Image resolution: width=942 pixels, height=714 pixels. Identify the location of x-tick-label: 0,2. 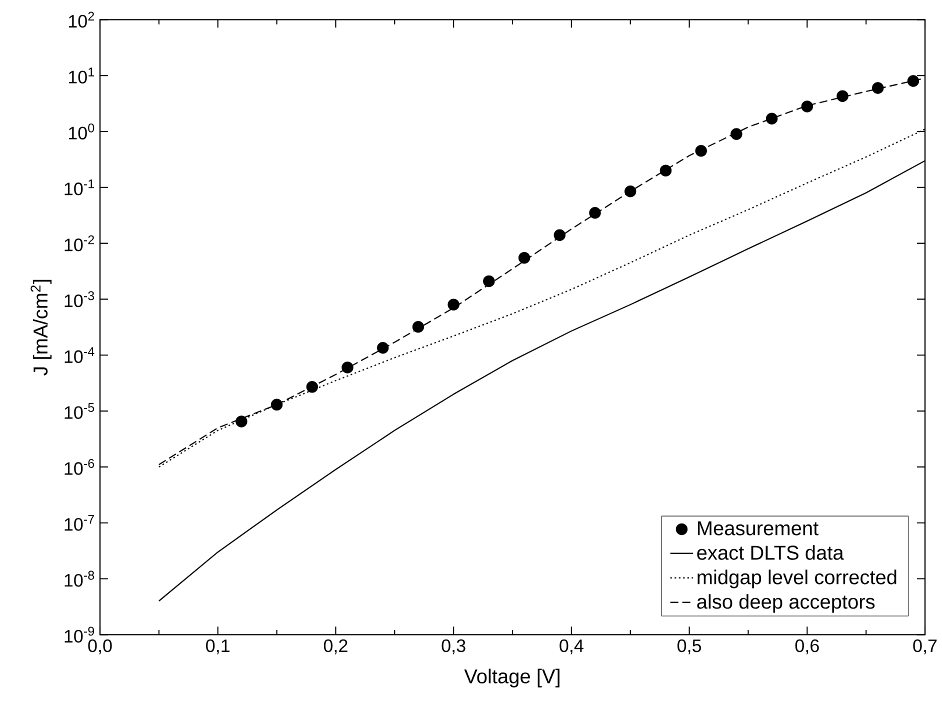
(336, 646).